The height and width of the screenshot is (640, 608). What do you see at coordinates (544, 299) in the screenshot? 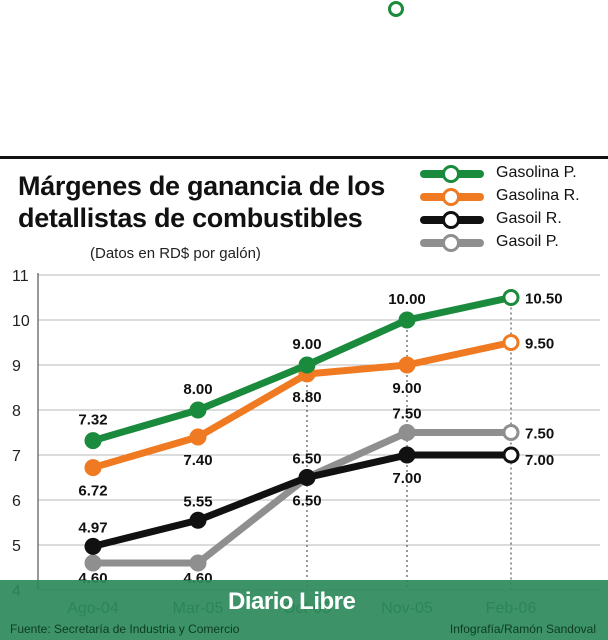
I see `data-label: 10.50` at bounding box center [544, 299].